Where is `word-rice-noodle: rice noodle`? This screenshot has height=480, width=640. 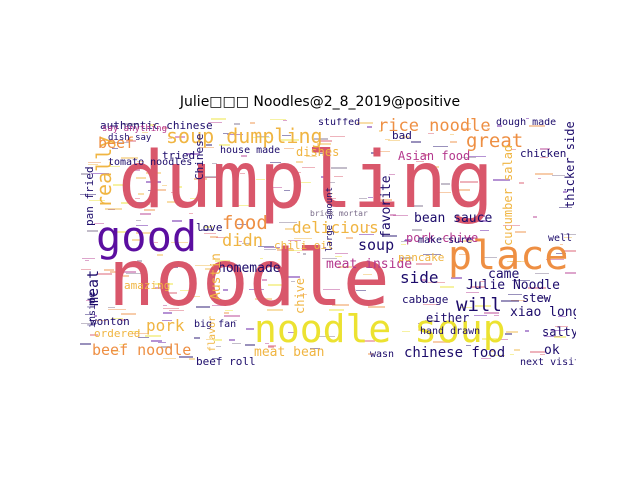 word-rice-noodle: rice noodle is located at coordinates (434, 127).